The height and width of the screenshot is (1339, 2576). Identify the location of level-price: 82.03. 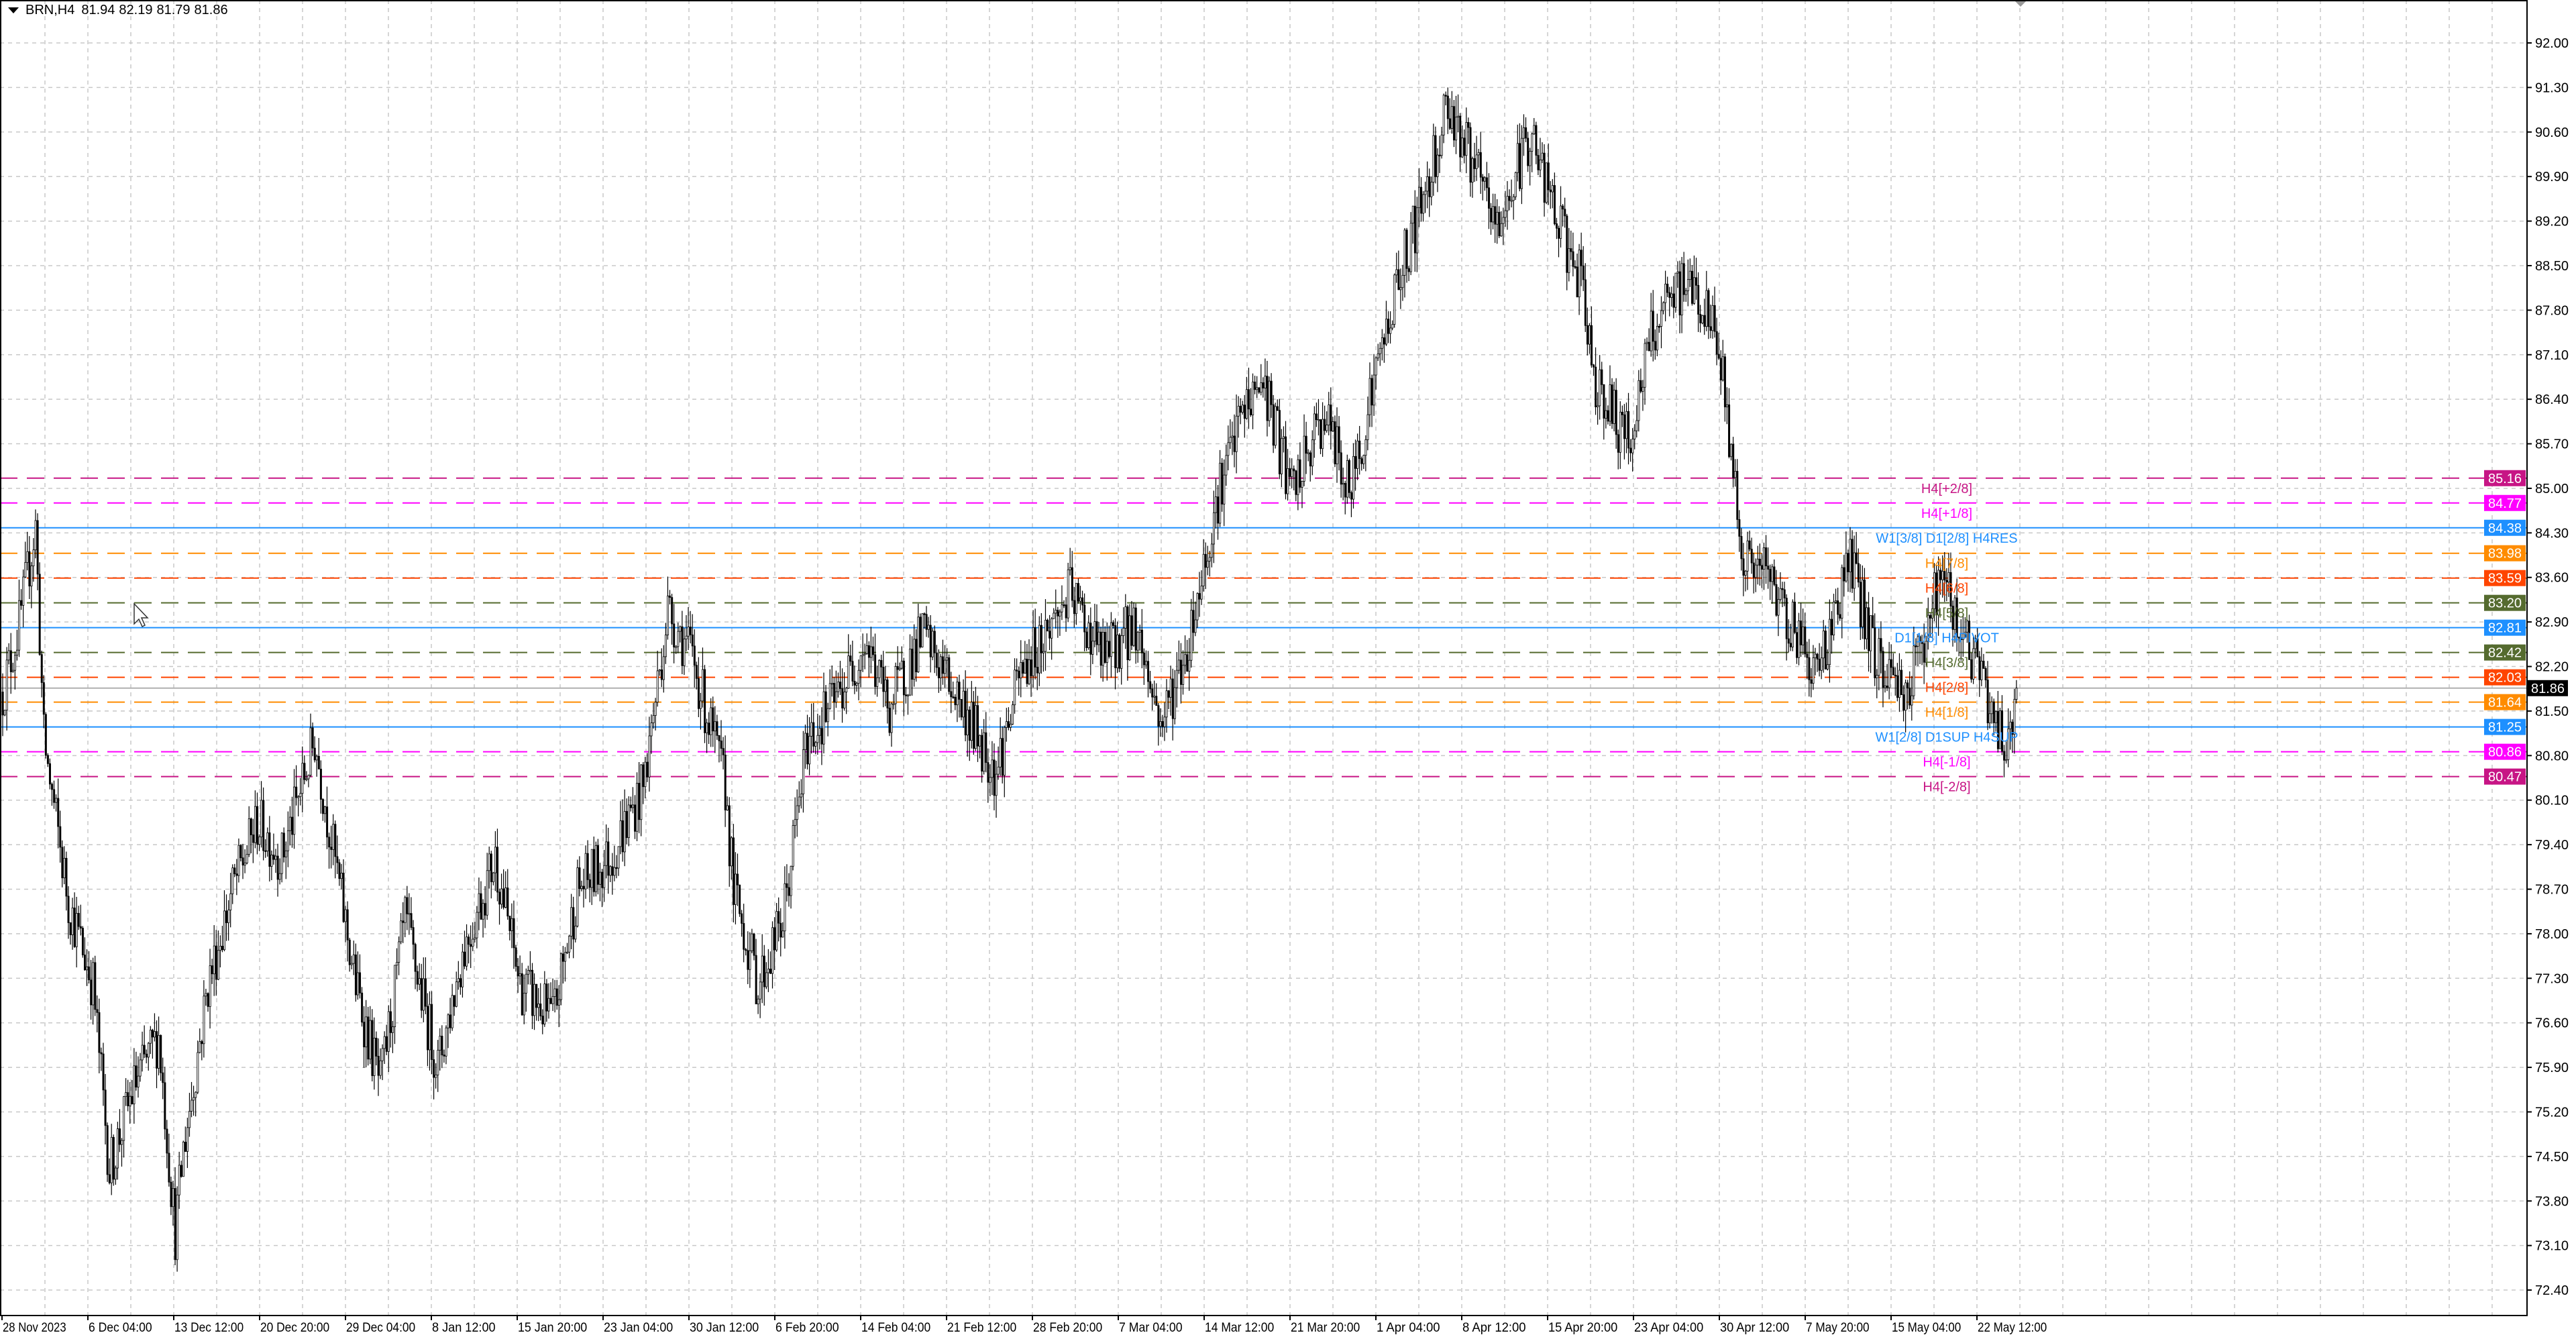
(2505, 678).